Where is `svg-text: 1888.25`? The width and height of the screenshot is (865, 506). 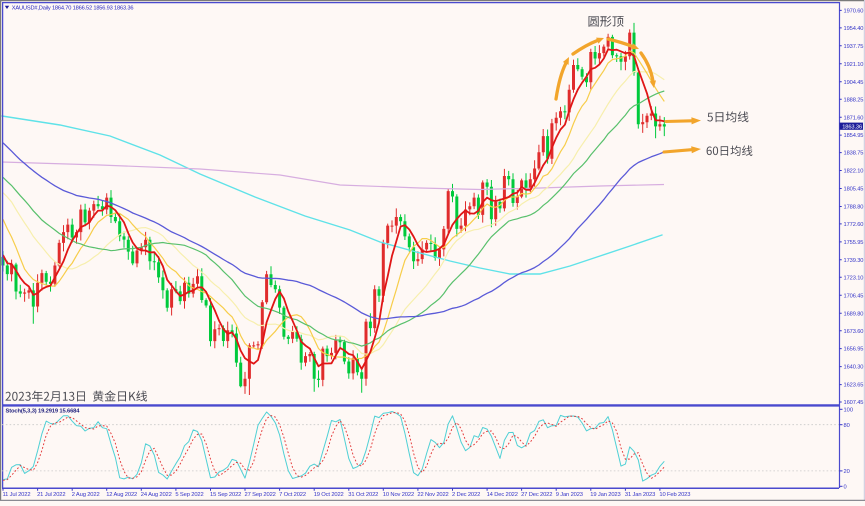
svg-text: 1888.25 is located at coordinates (854, 100).